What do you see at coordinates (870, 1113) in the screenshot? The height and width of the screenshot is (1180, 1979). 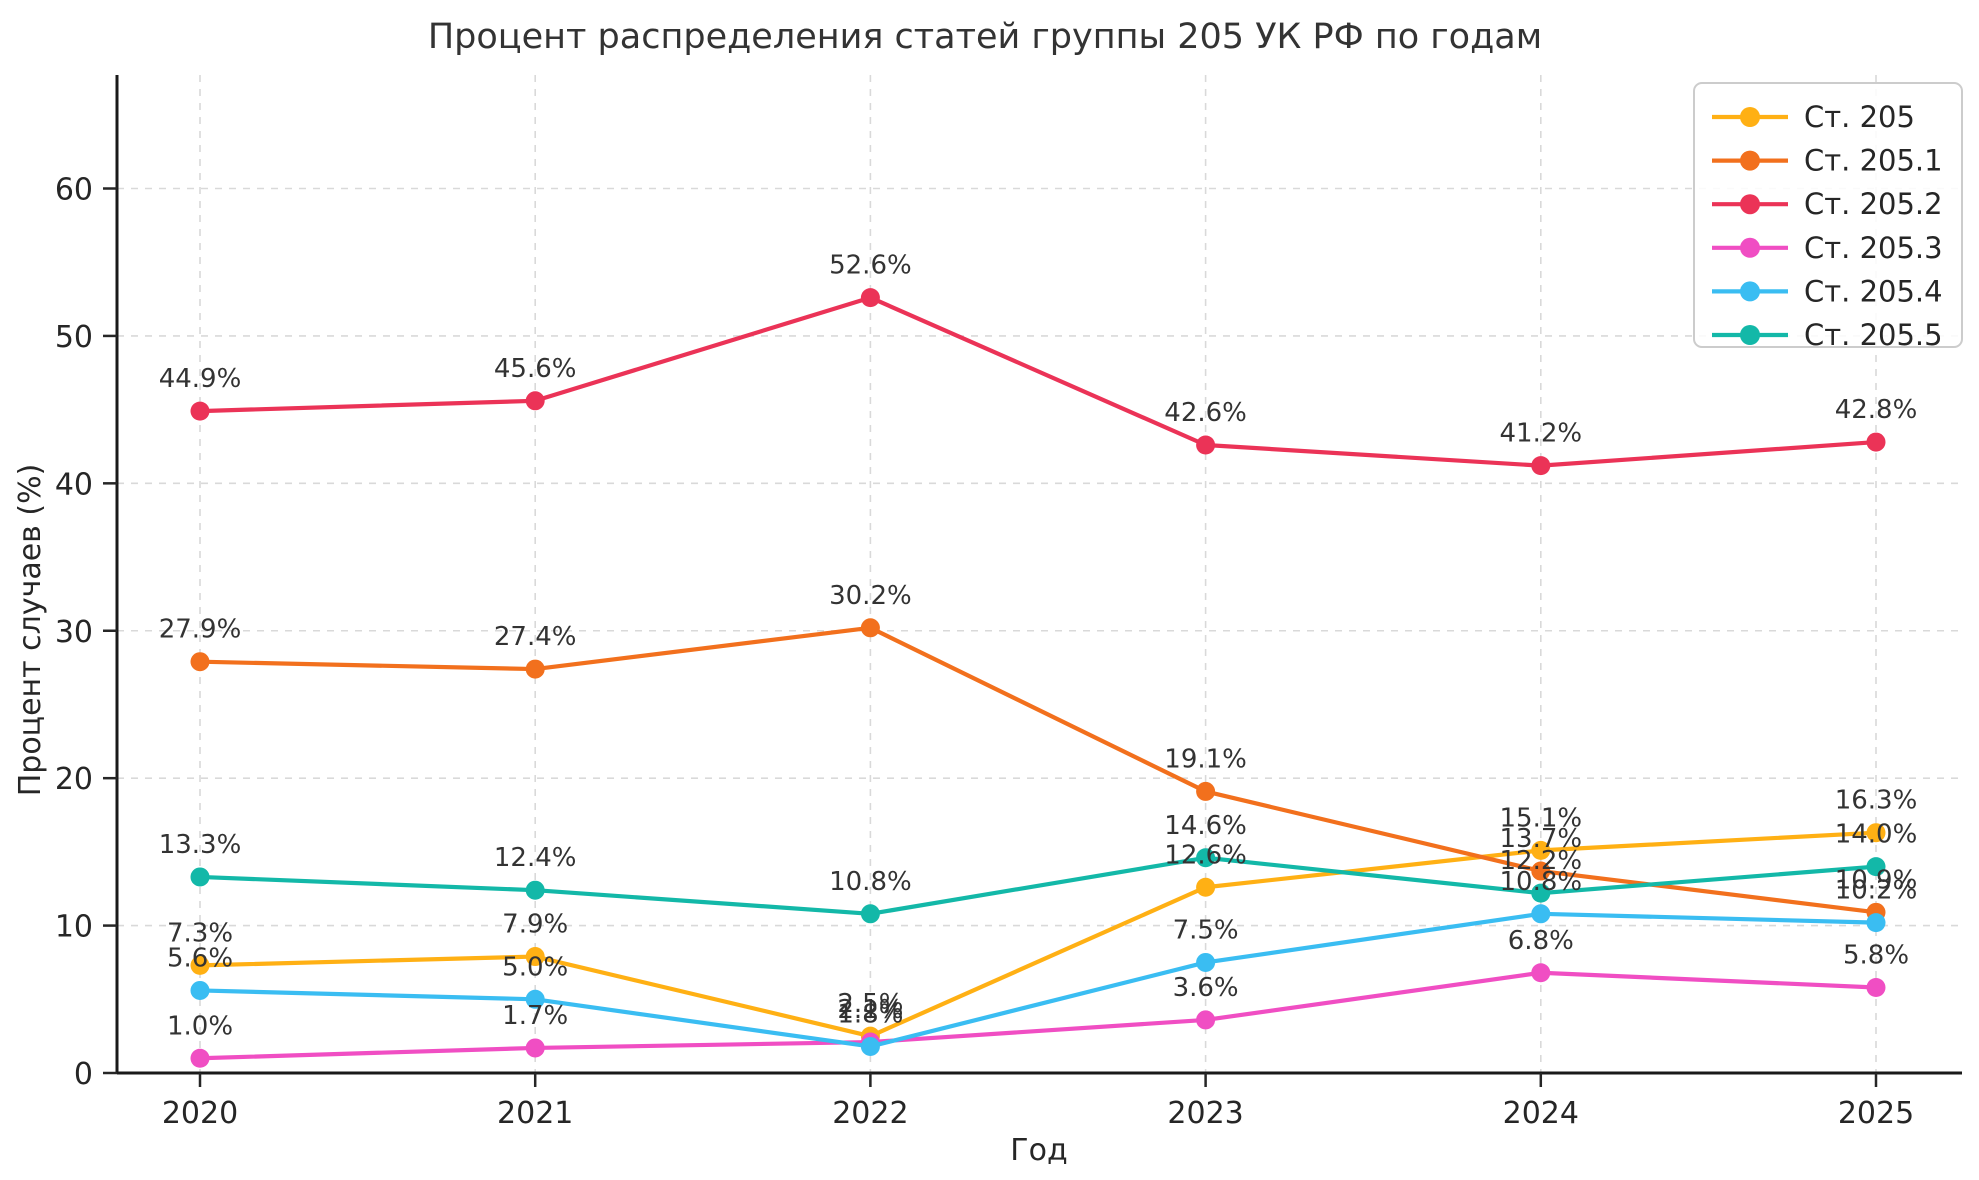 I see `x-tick-label: 2022` at bounding box center [870, 1113].